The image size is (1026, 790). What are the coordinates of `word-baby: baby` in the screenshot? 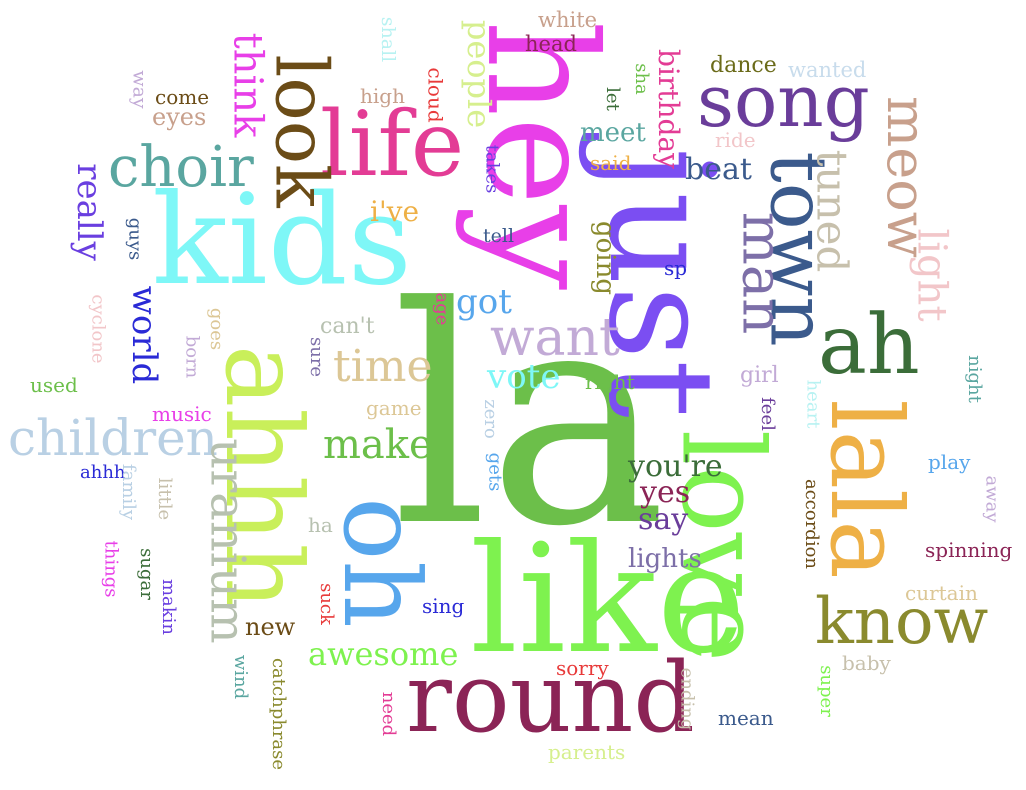 It's located at (866, 663).